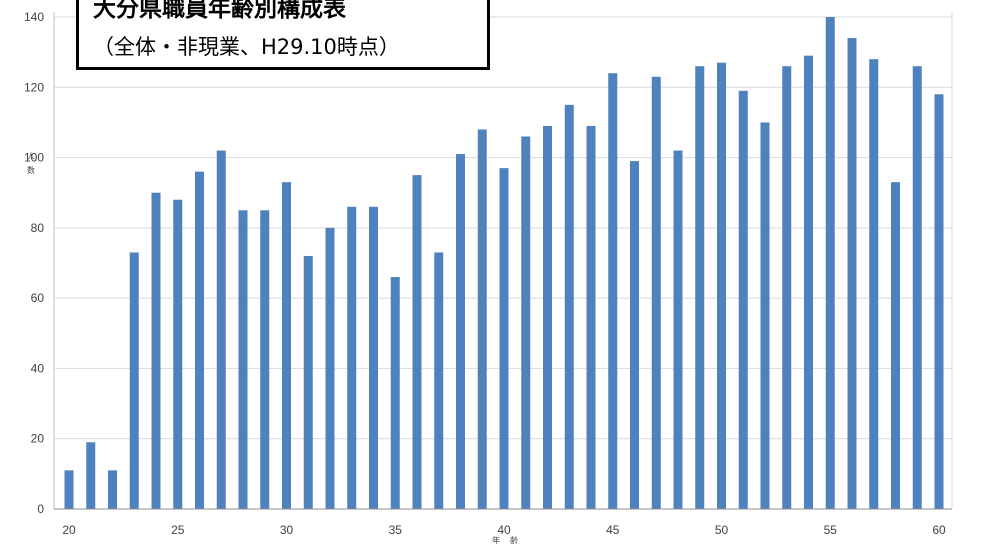  I want to click on y-axis: 0 20 40 60 80 100 120 140, so click(34, 263).